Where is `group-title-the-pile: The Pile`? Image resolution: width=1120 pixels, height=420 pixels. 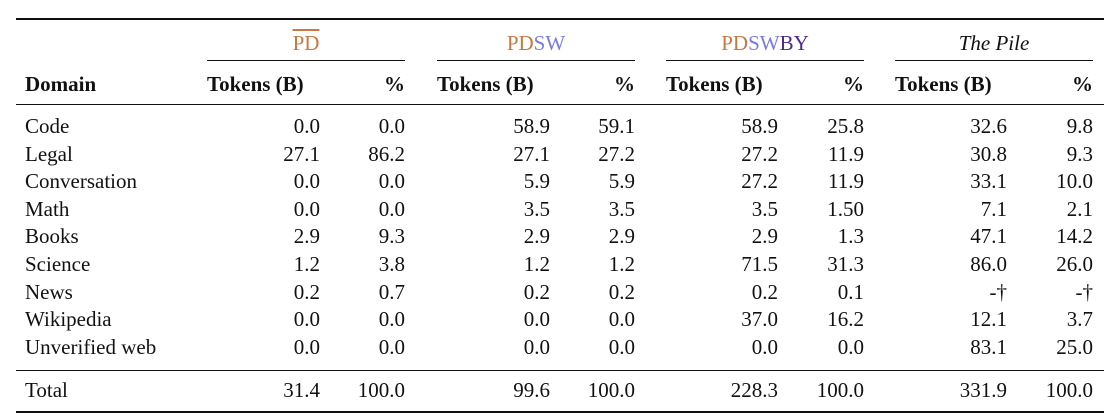 group-title-the-pile: The Pile is located at coordinates (994, 43).